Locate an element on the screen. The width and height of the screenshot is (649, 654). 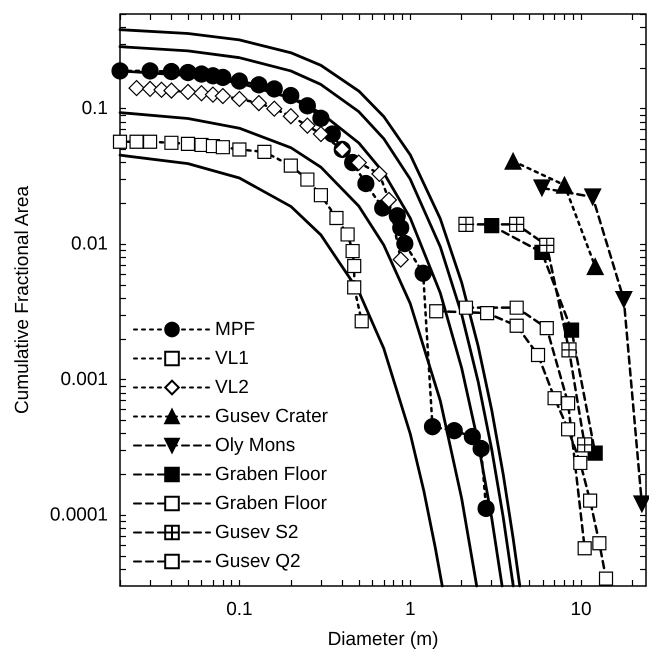
x-tick-label: 10 is located at coordinates (581, 609).